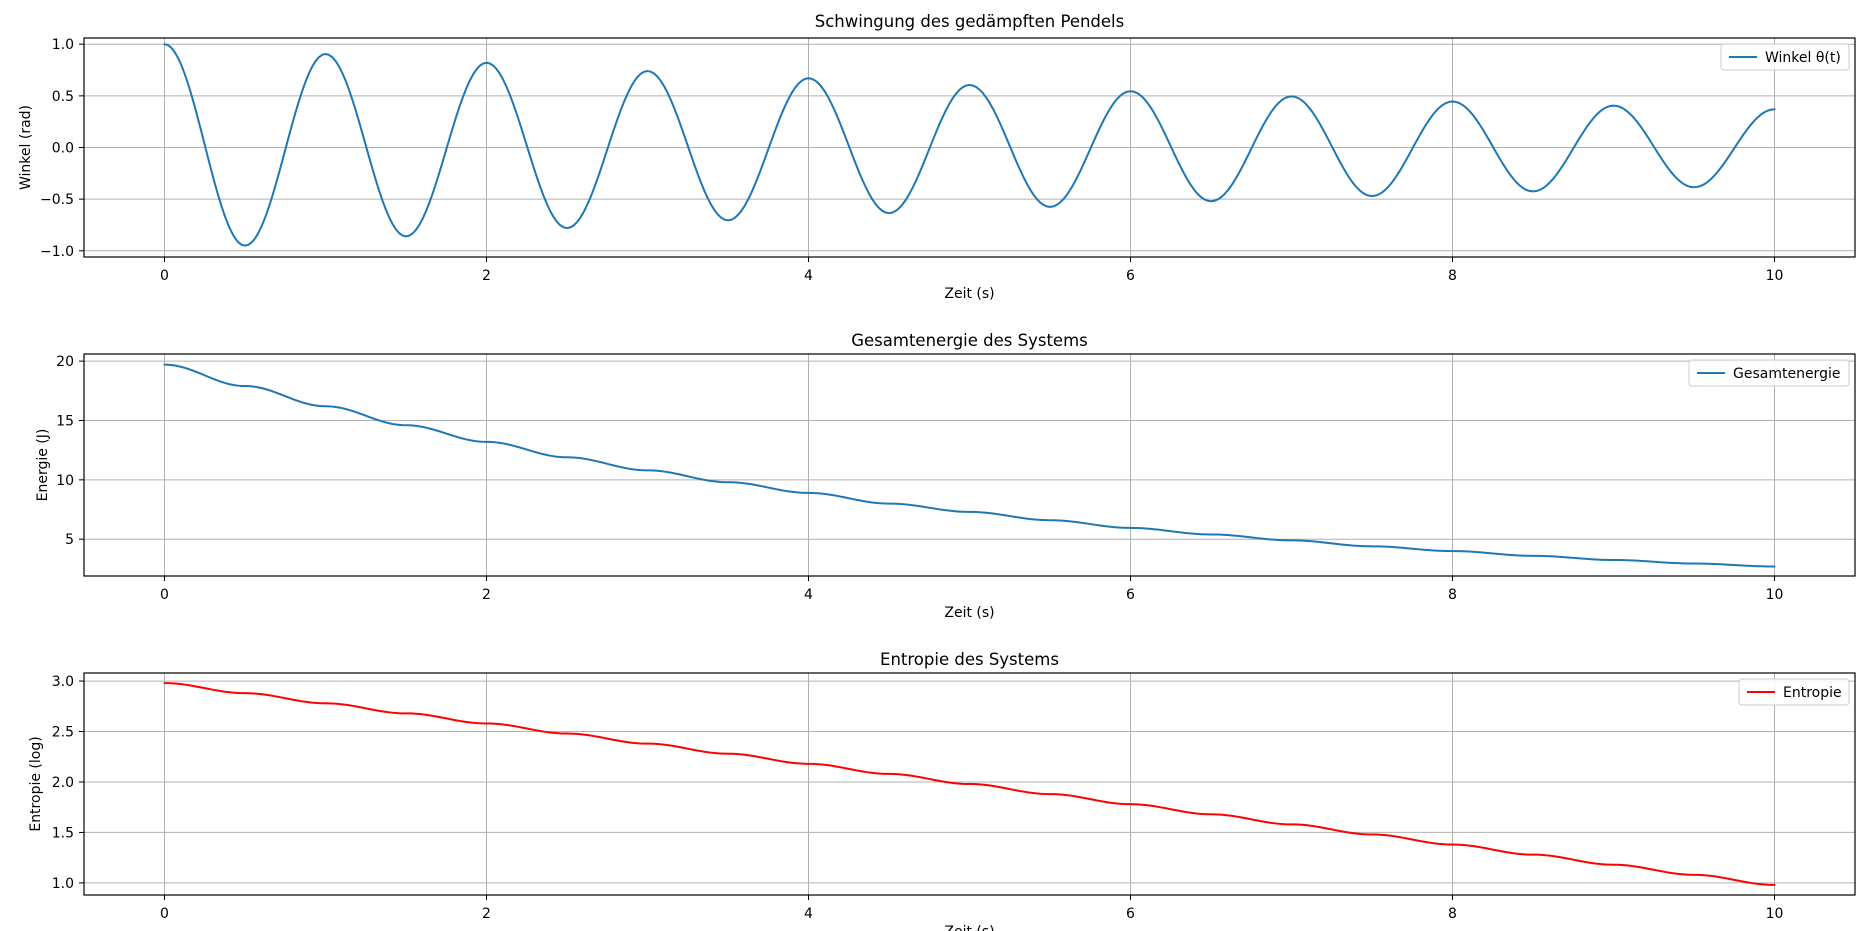  I want to click on y-axis-label: Energie (J), so click(43, 465).